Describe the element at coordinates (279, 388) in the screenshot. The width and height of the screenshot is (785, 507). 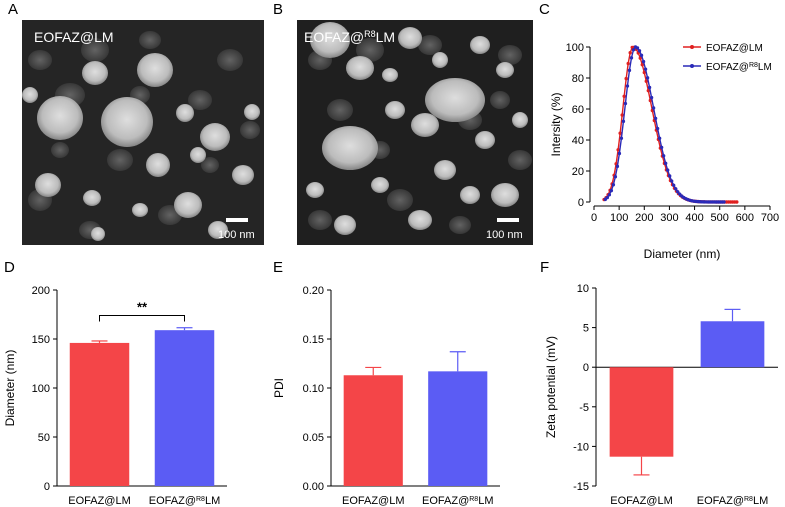
I see `y-axis-title: PDI` at that location.